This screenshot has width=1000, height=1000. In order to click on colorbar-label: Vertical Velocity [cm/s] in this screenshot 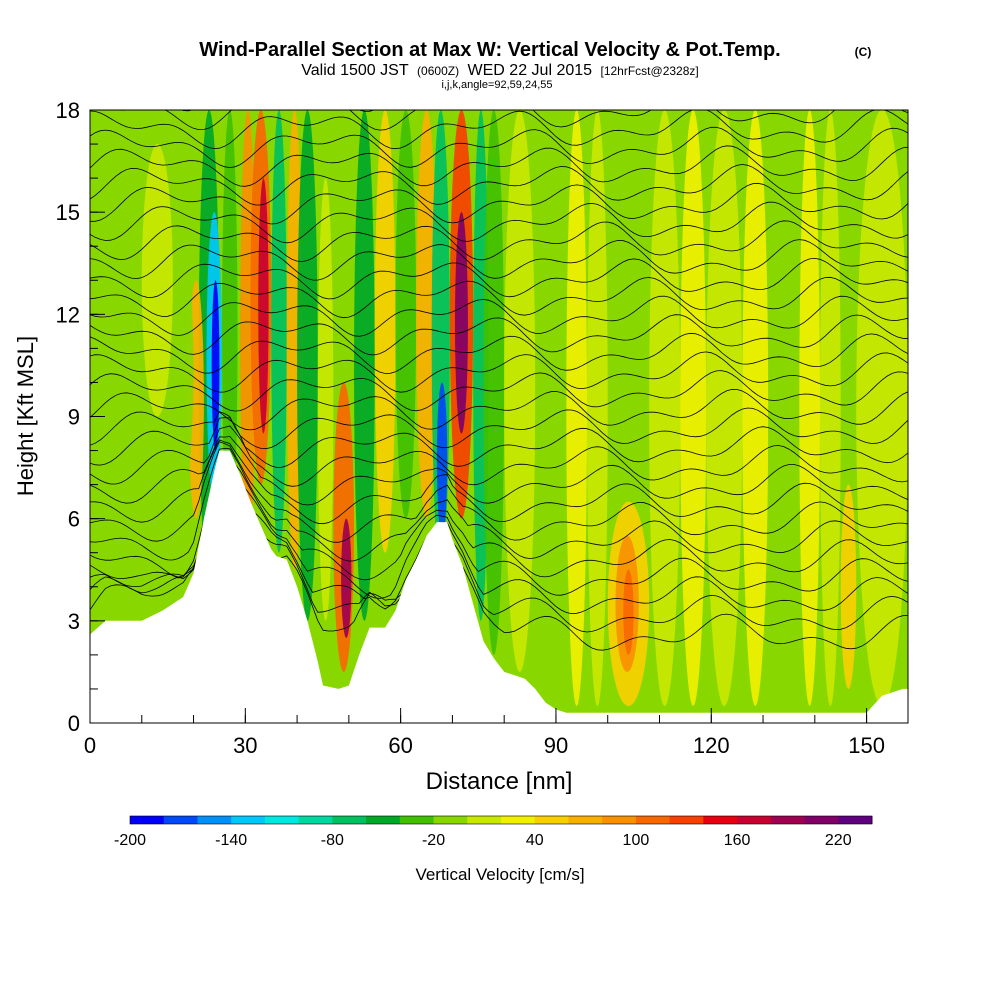, I will do `click(499, 874)`.